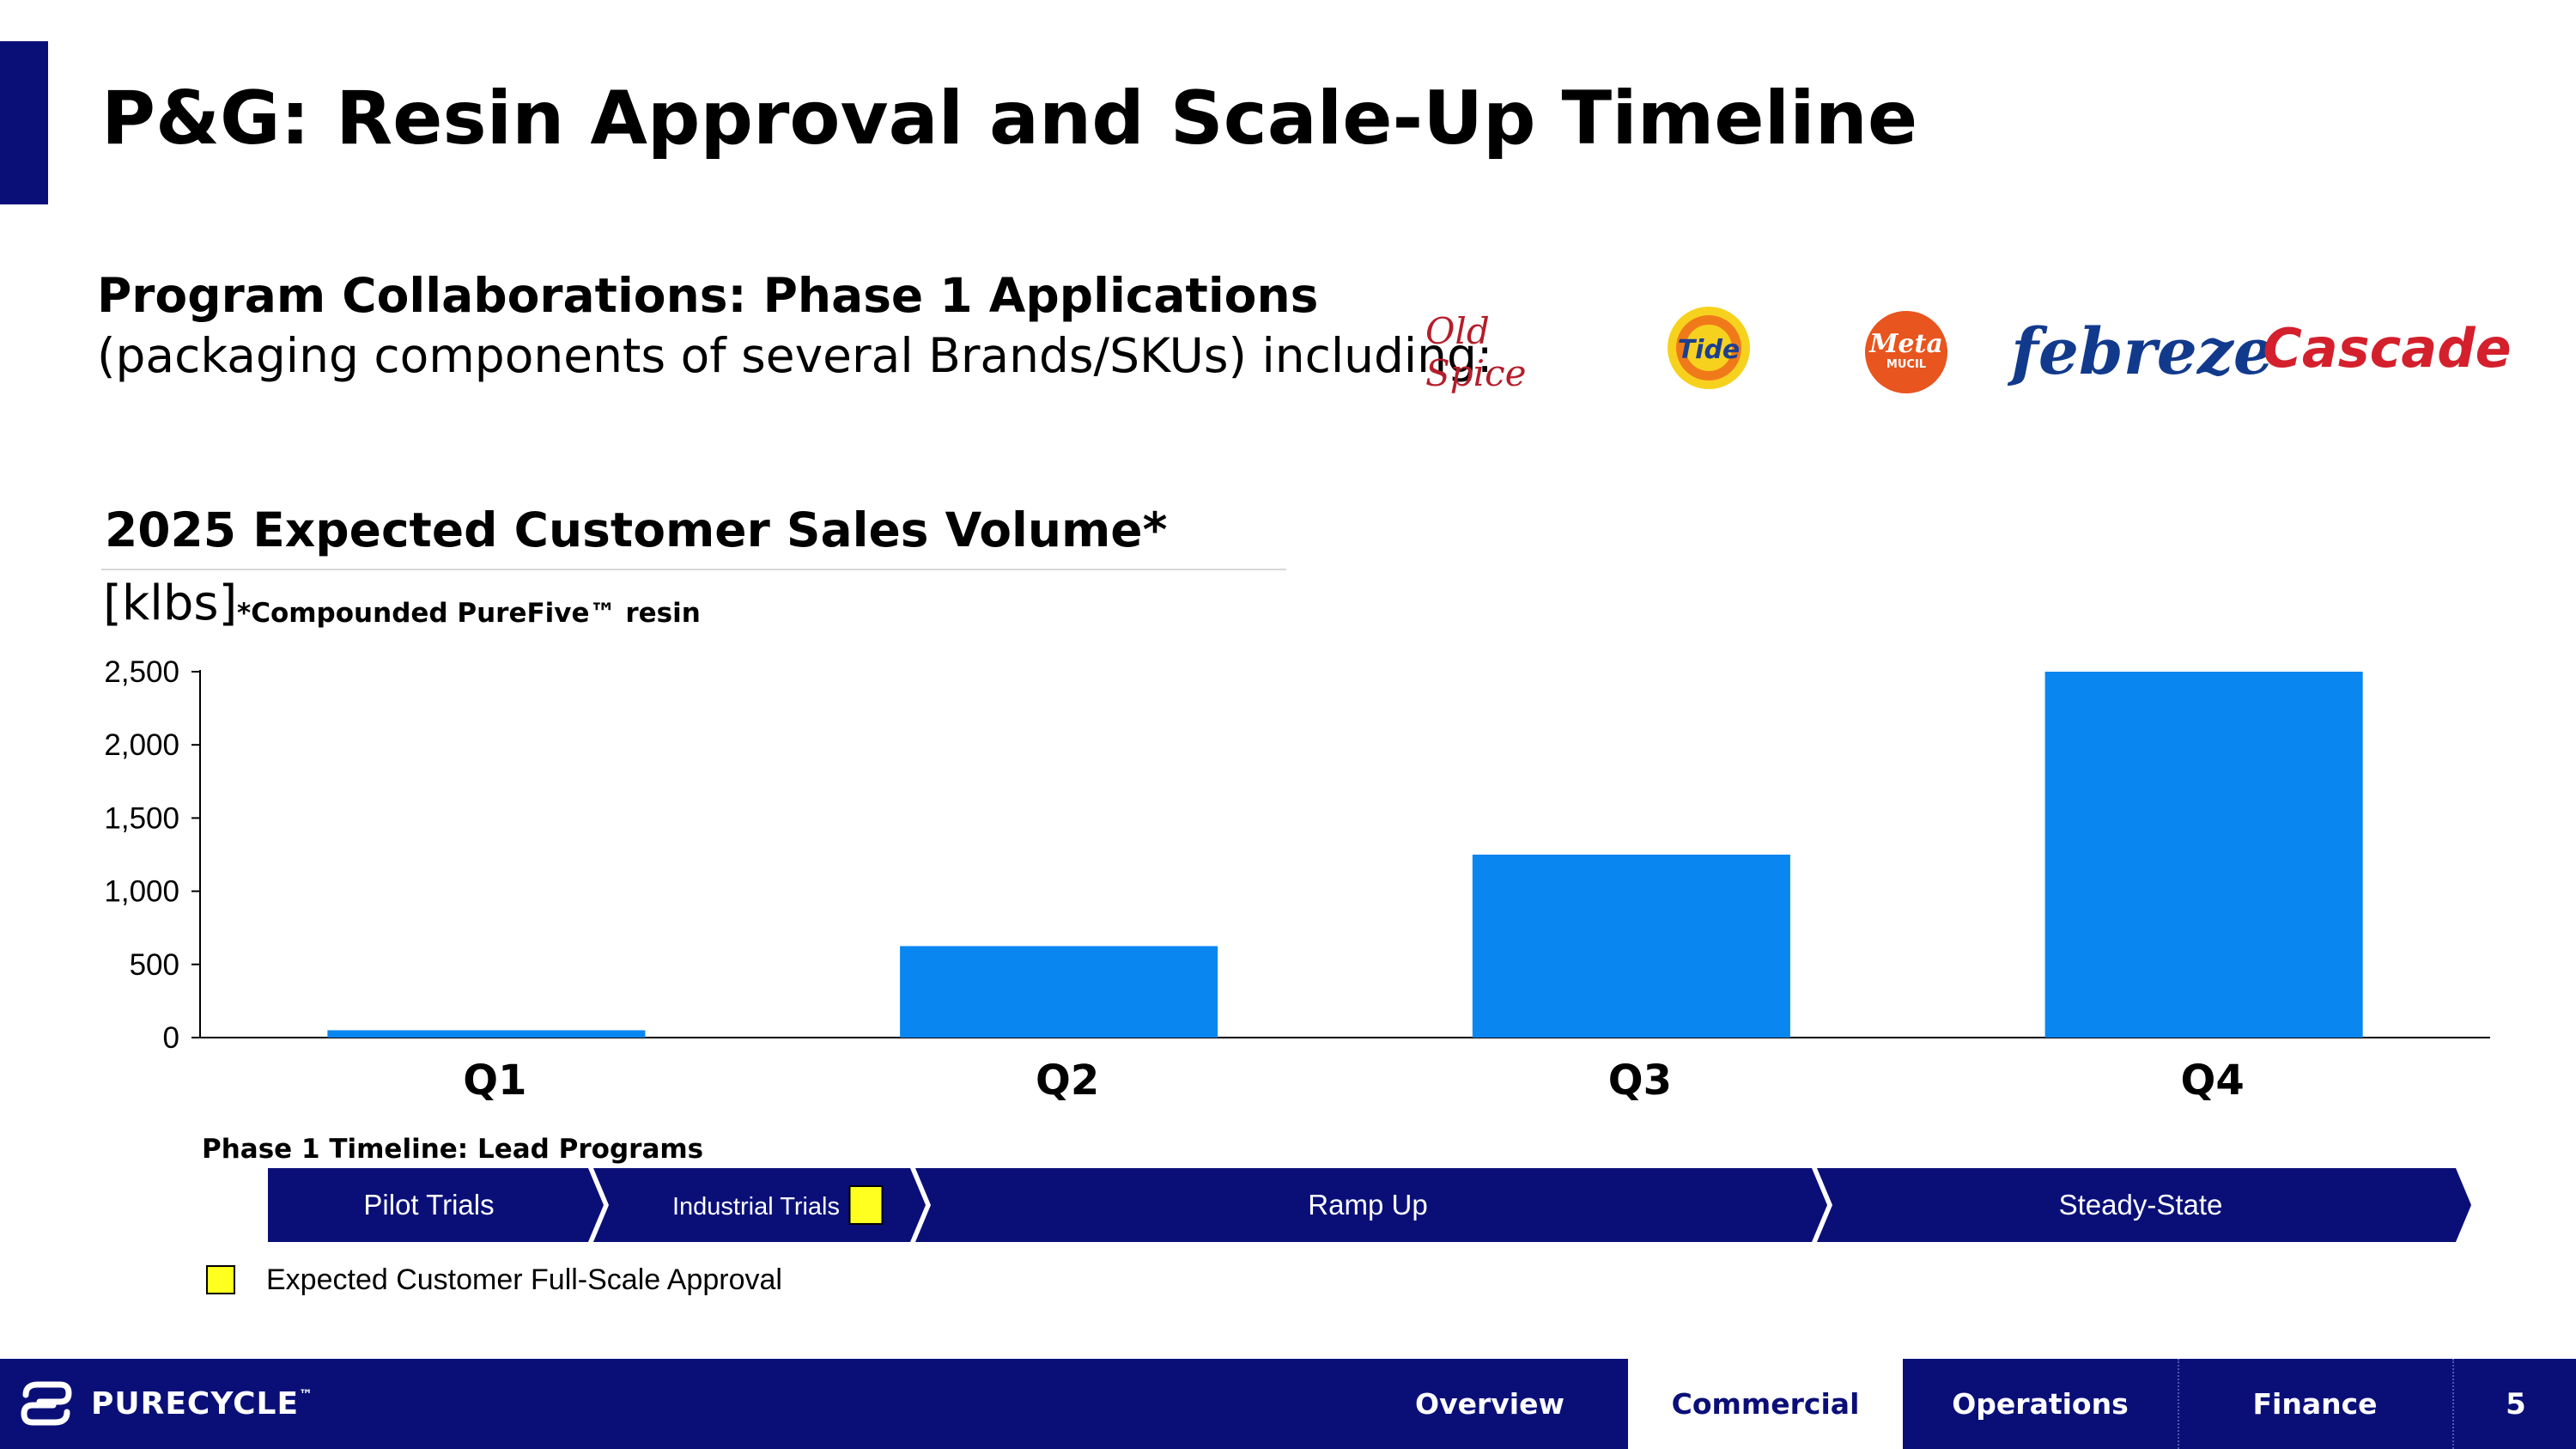  Describe the element at coordinates (170, 603) in the screenshot. I see `chart-unit-label: [klbs]` at that location.